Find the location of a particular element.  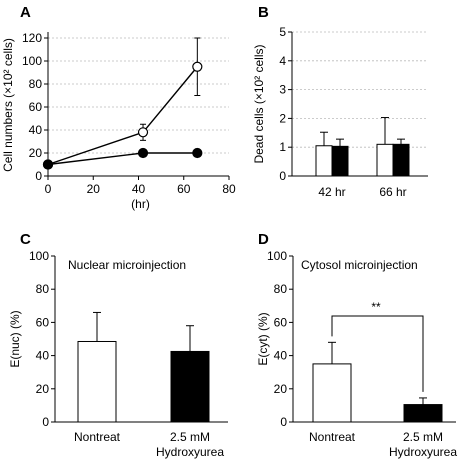

panel-b-category-label-0: 42 hr is located at coordinates (331, 192).